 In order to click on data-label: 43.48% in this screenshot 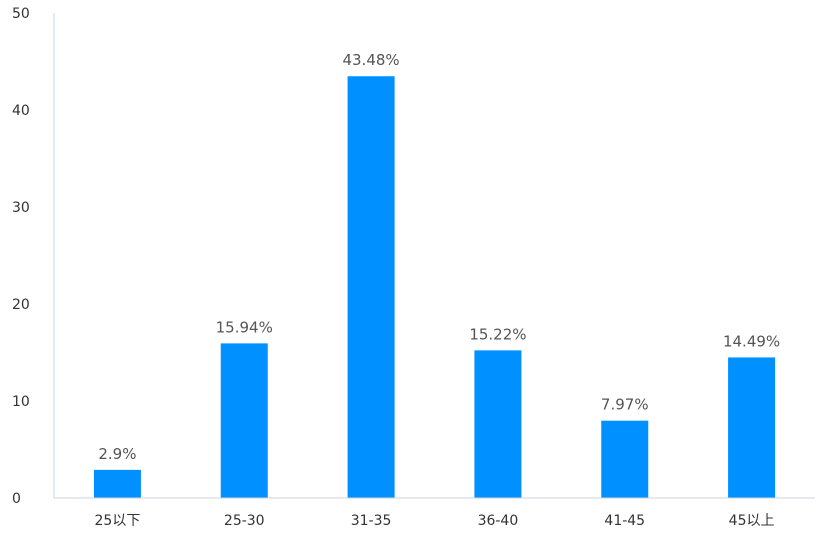, I will do `click(370, 60)`.